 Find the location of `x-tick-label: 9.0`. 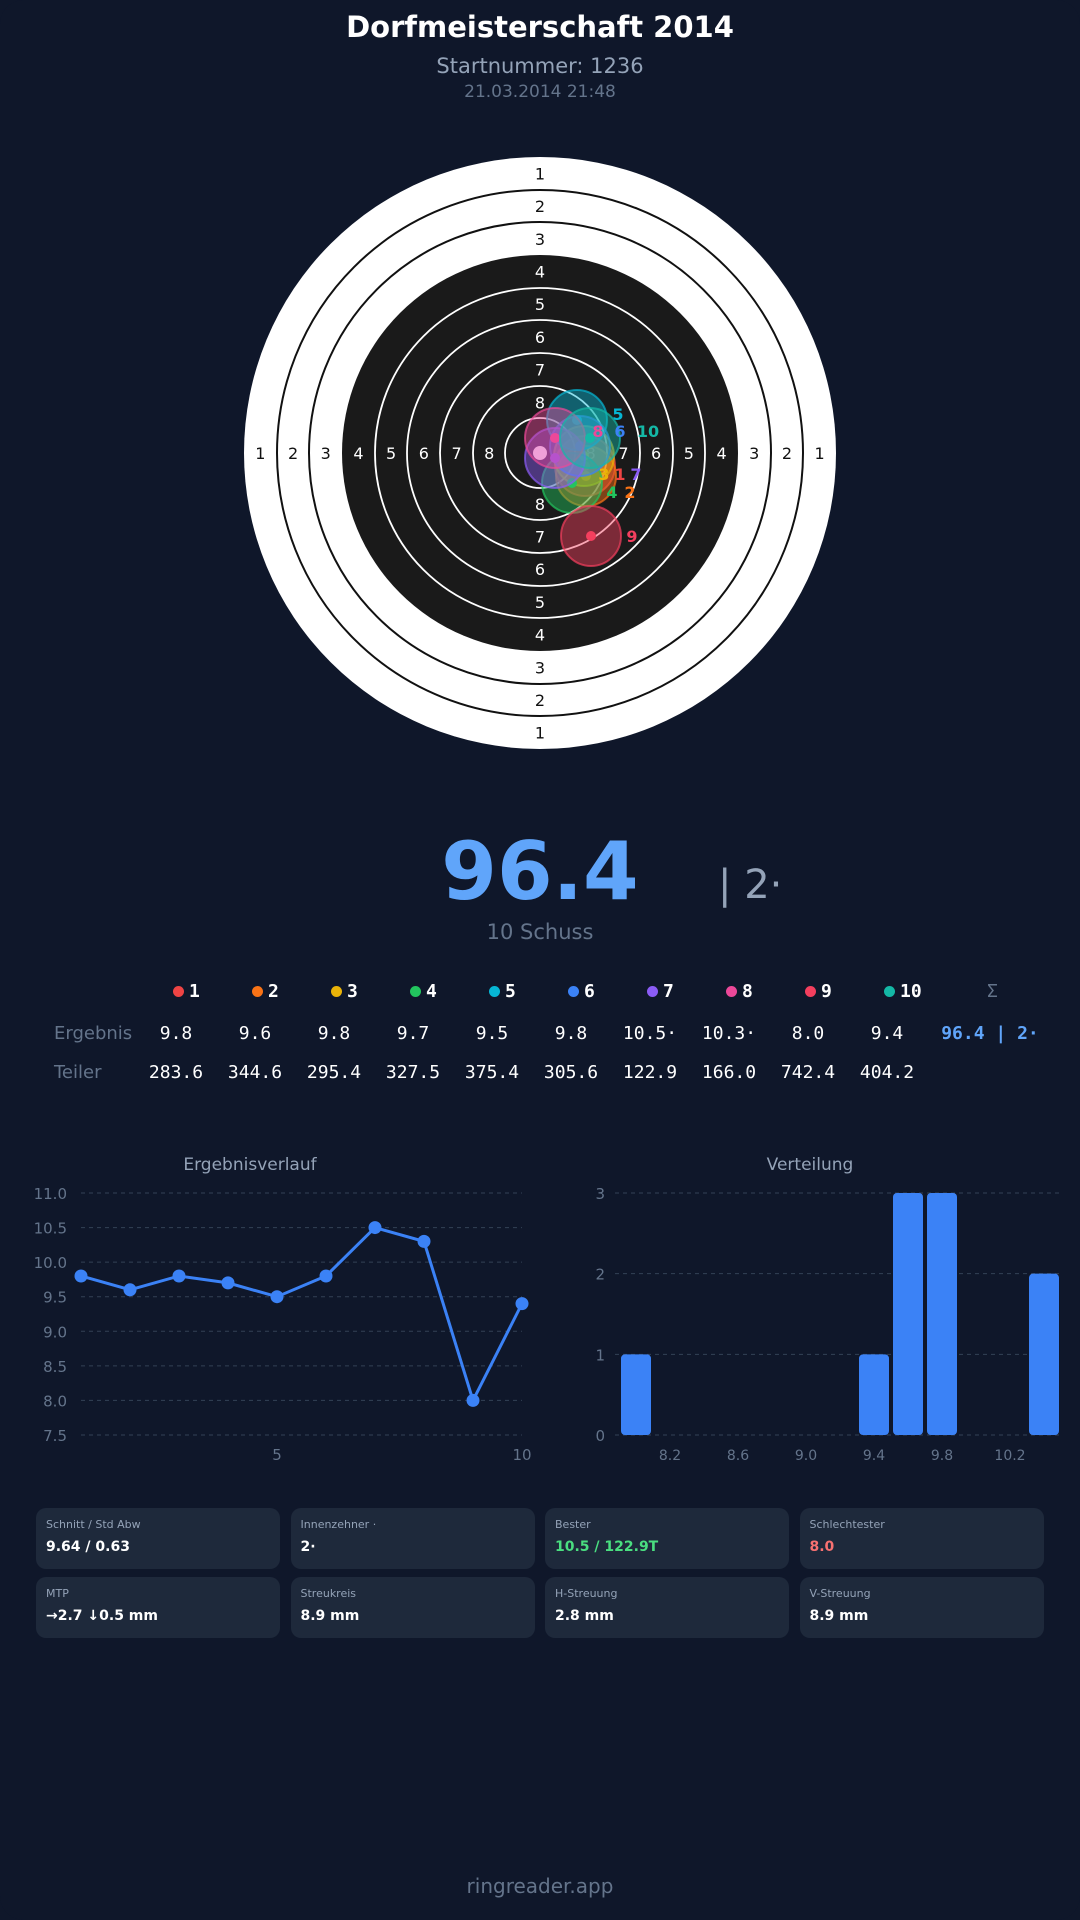

x-tick-label: 9.0 is located at coordinates (806, 1456).